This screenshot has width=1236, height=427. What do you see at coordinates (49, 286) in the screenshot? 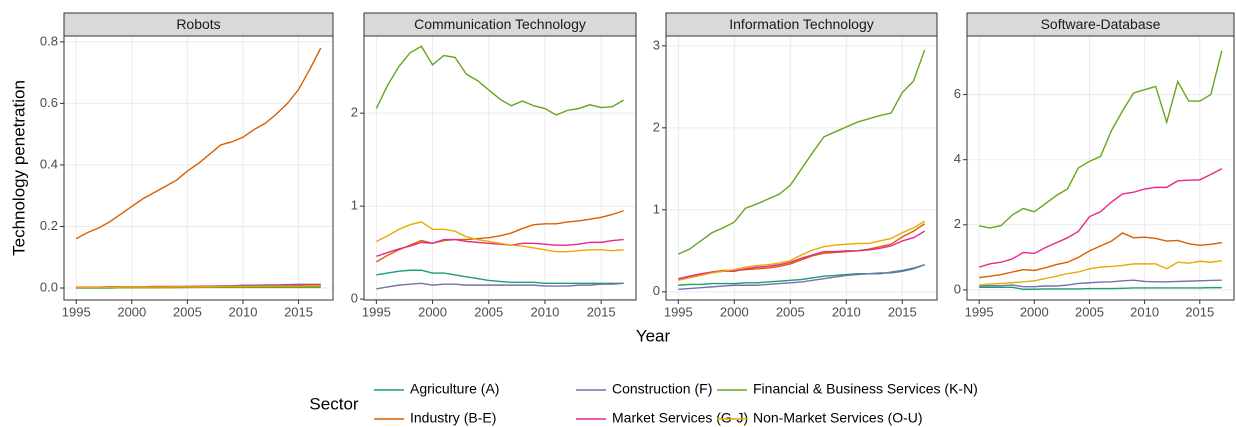
I see `y-tick-label: 0.0` at bounding box center [49, 286].